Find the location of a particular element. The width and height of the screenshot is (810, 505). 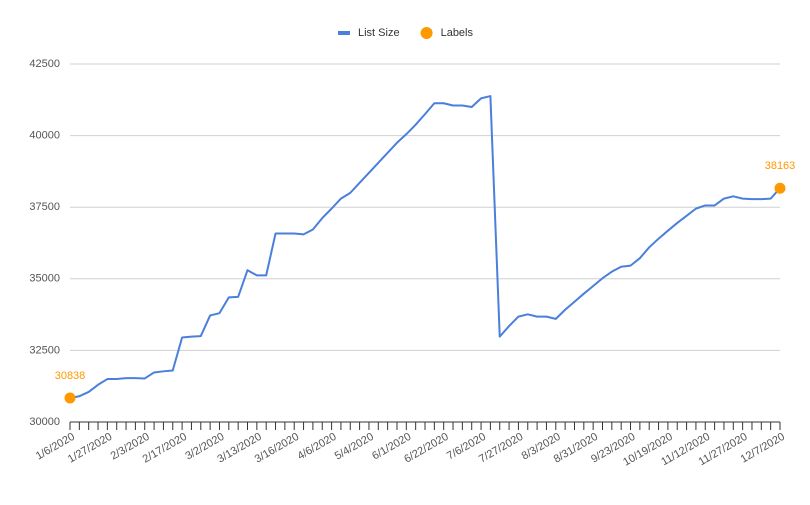

y-tick-label: 42500 is located at coordinates (44, 64).